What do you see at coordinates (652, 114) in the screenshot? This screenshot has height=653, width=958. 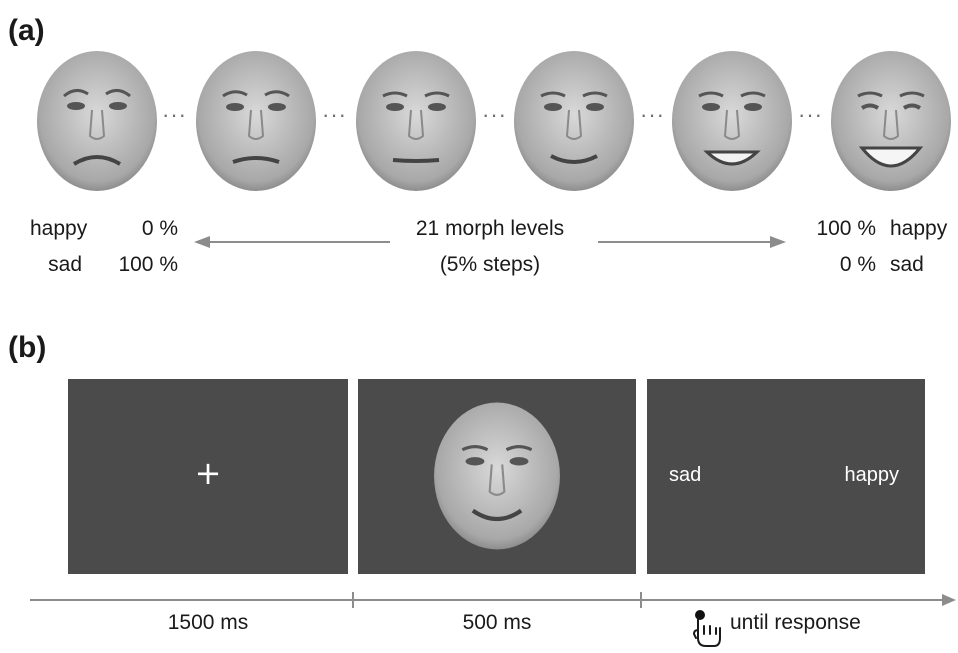 I see `ellipsis-4: ···` at bounding box center [652, 114].